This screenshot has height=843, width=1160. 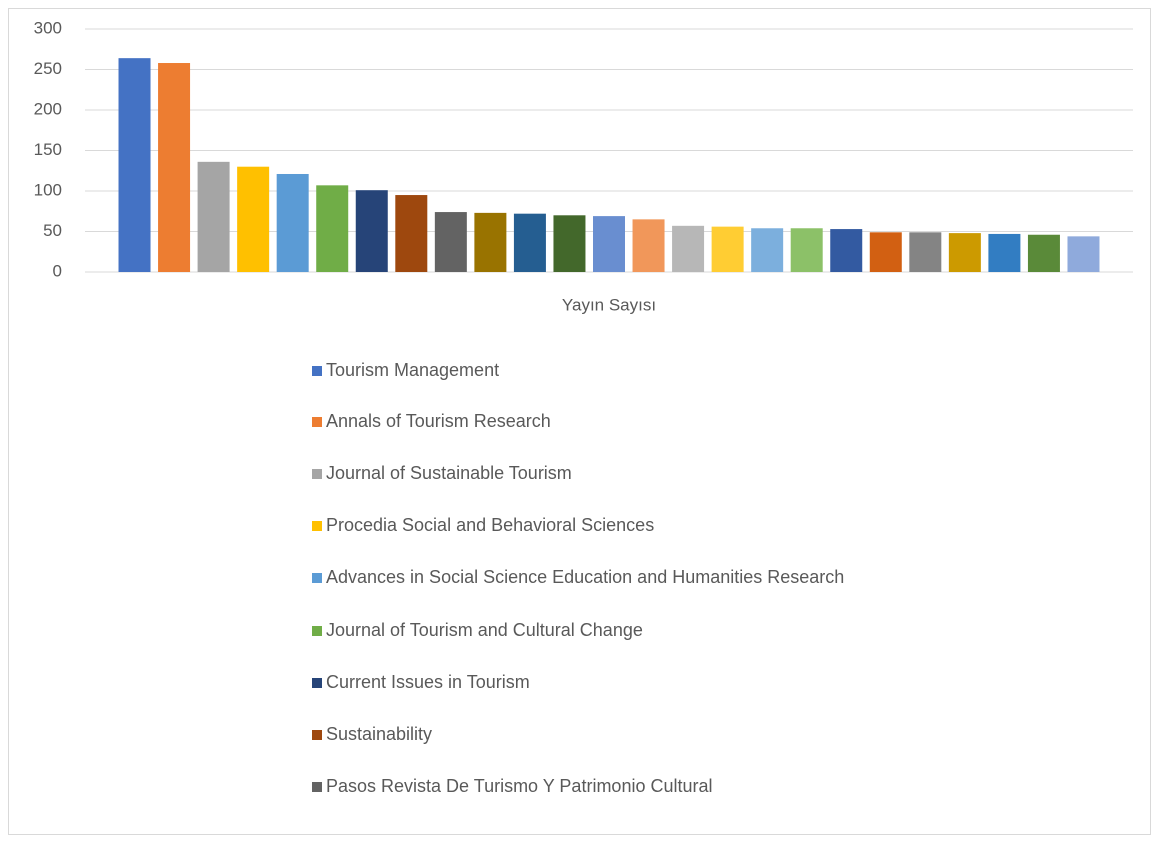 What do you see at coordinates (413, 370) in the screenshot?
I see `legend-label: Tourism Management` at bounding box center [413, 370].